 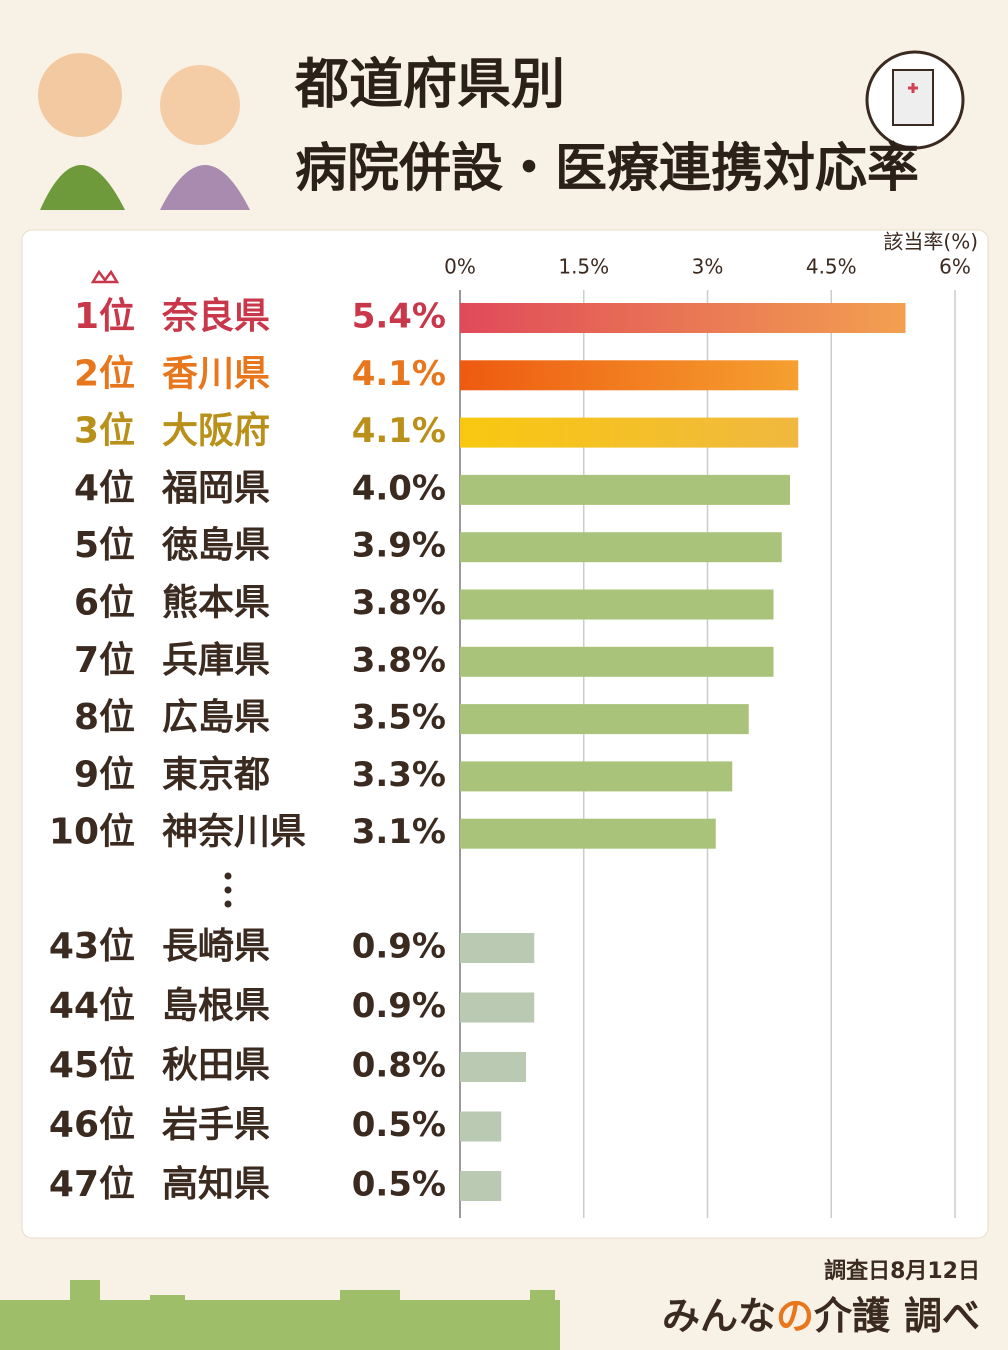 What do you see at coordinates (955, 267) in the screenshot?
I see `x-tick-label: 6%` at bounding box center [955, 267].